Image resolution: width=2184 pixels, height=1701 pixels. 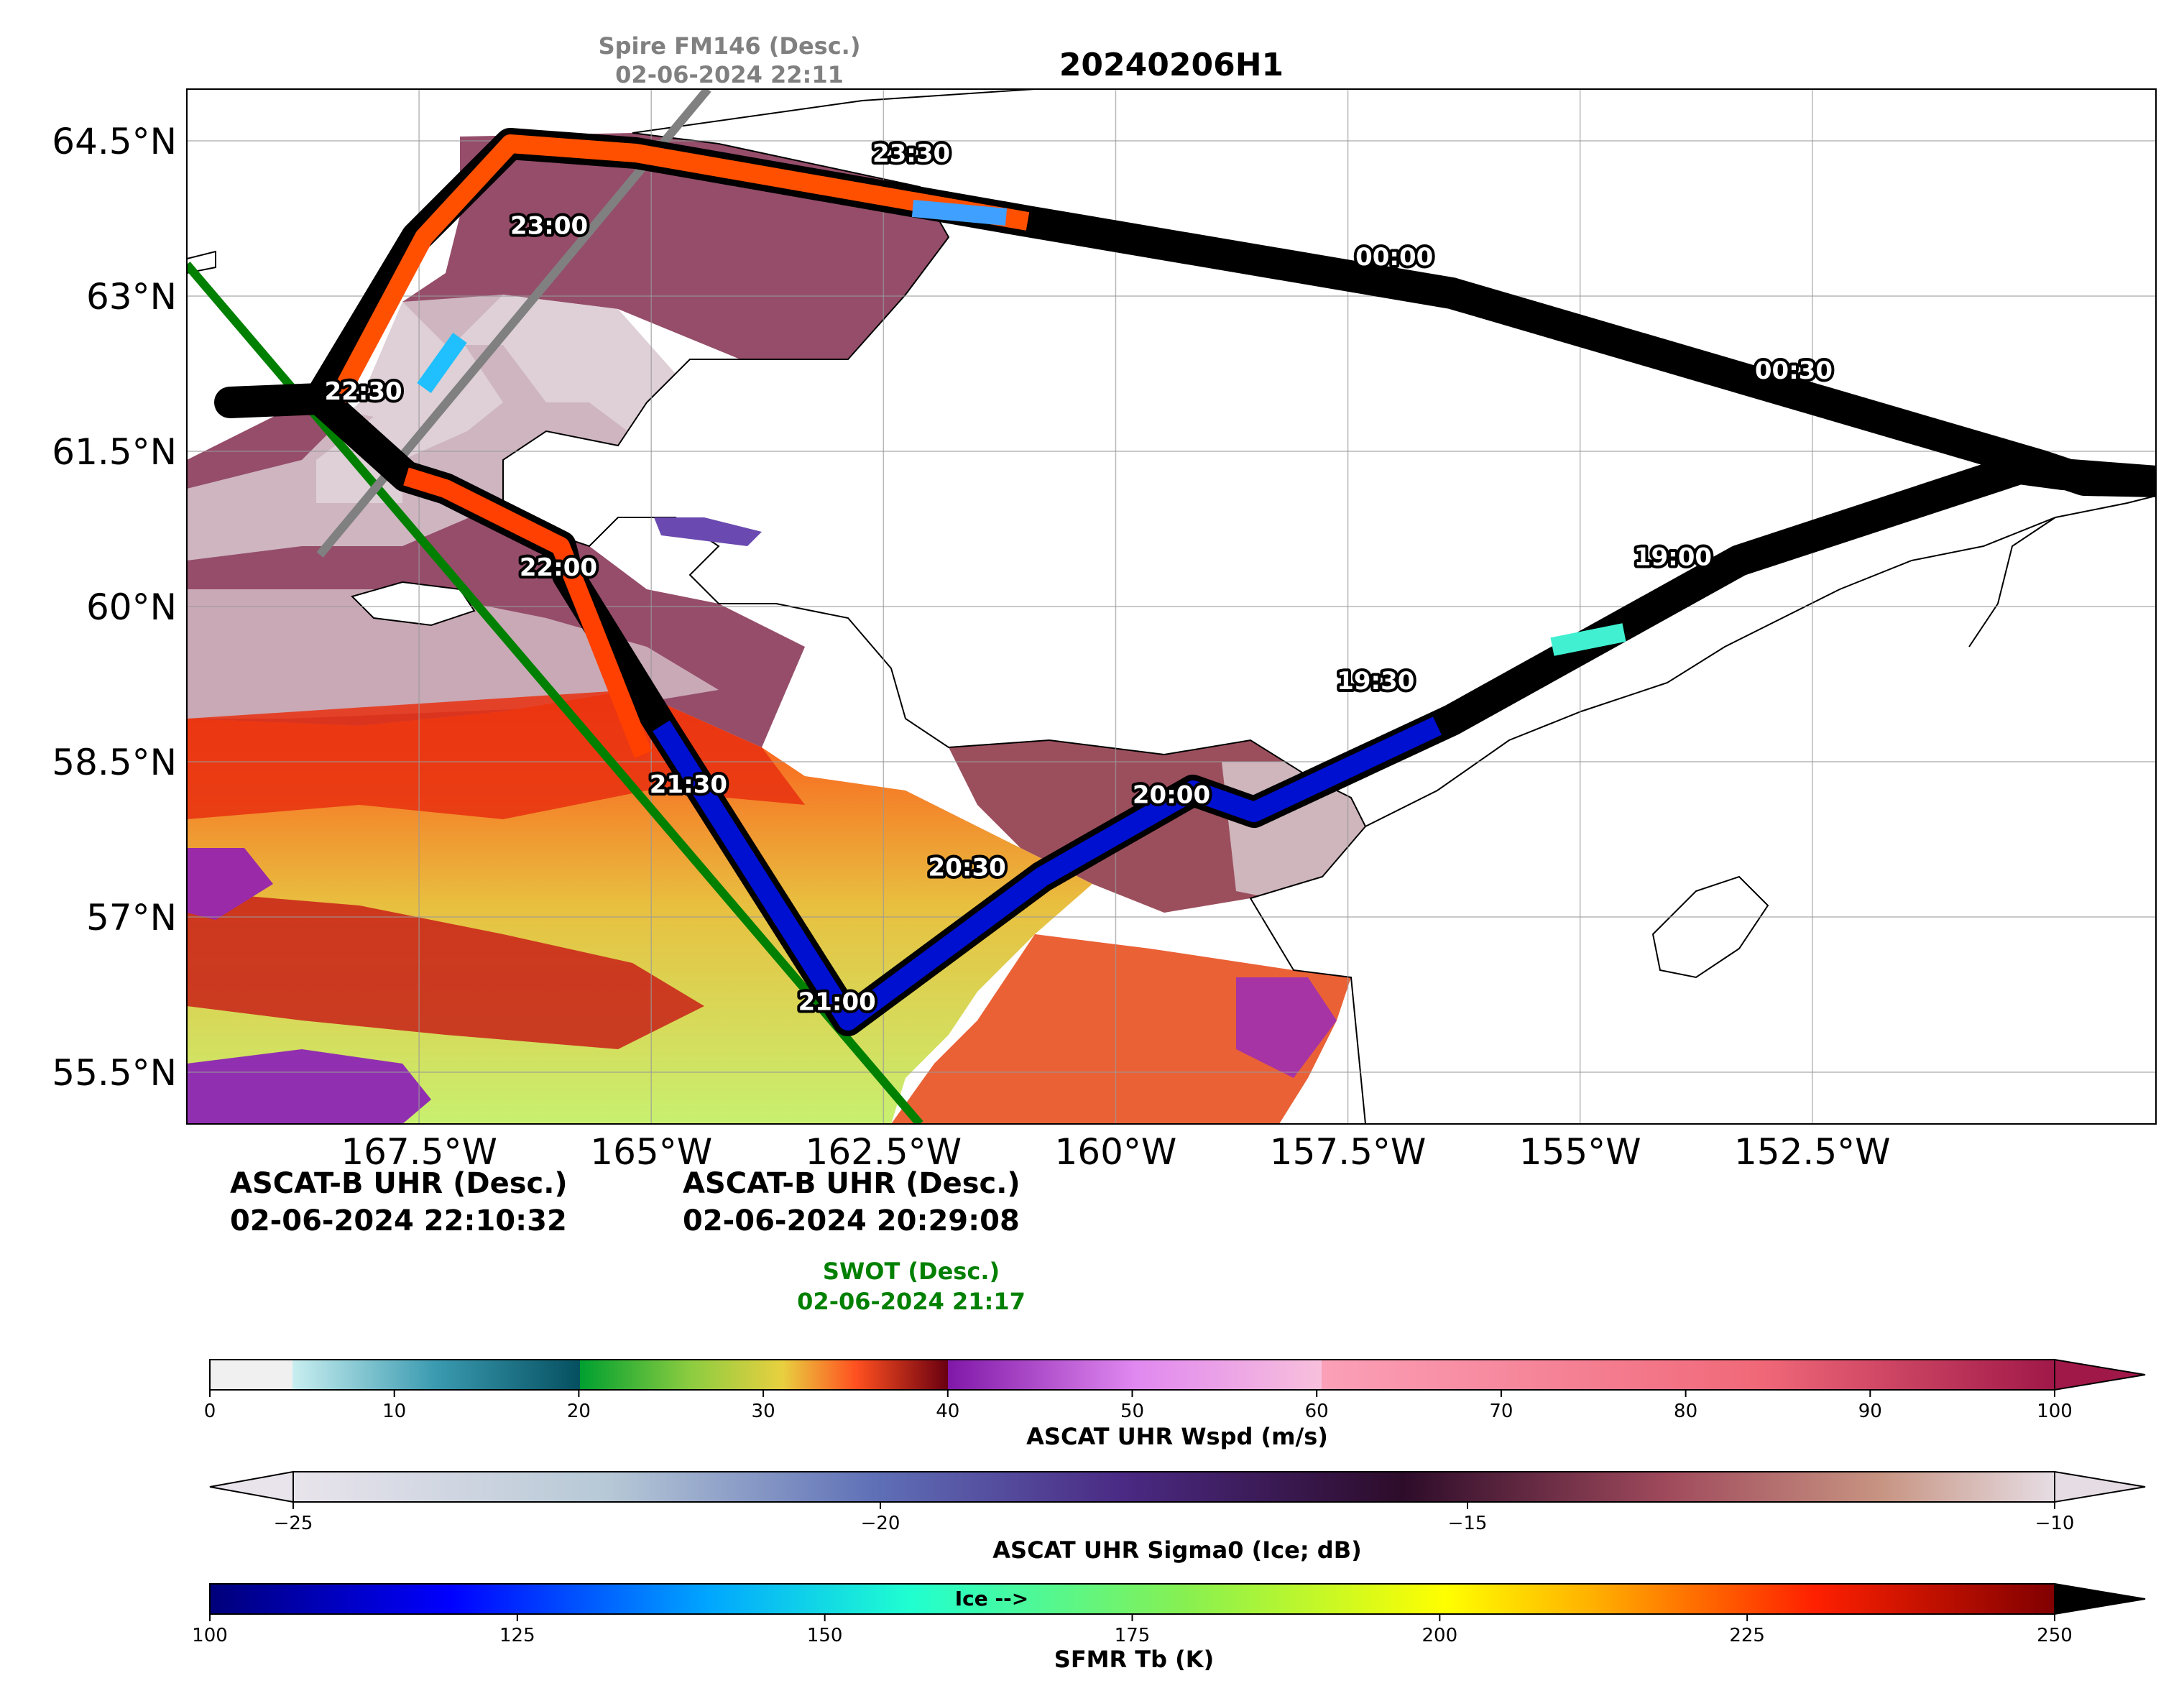 I want to click on swot-overpass-name: SWOT (Desc.), so click(x=911, y=1272).